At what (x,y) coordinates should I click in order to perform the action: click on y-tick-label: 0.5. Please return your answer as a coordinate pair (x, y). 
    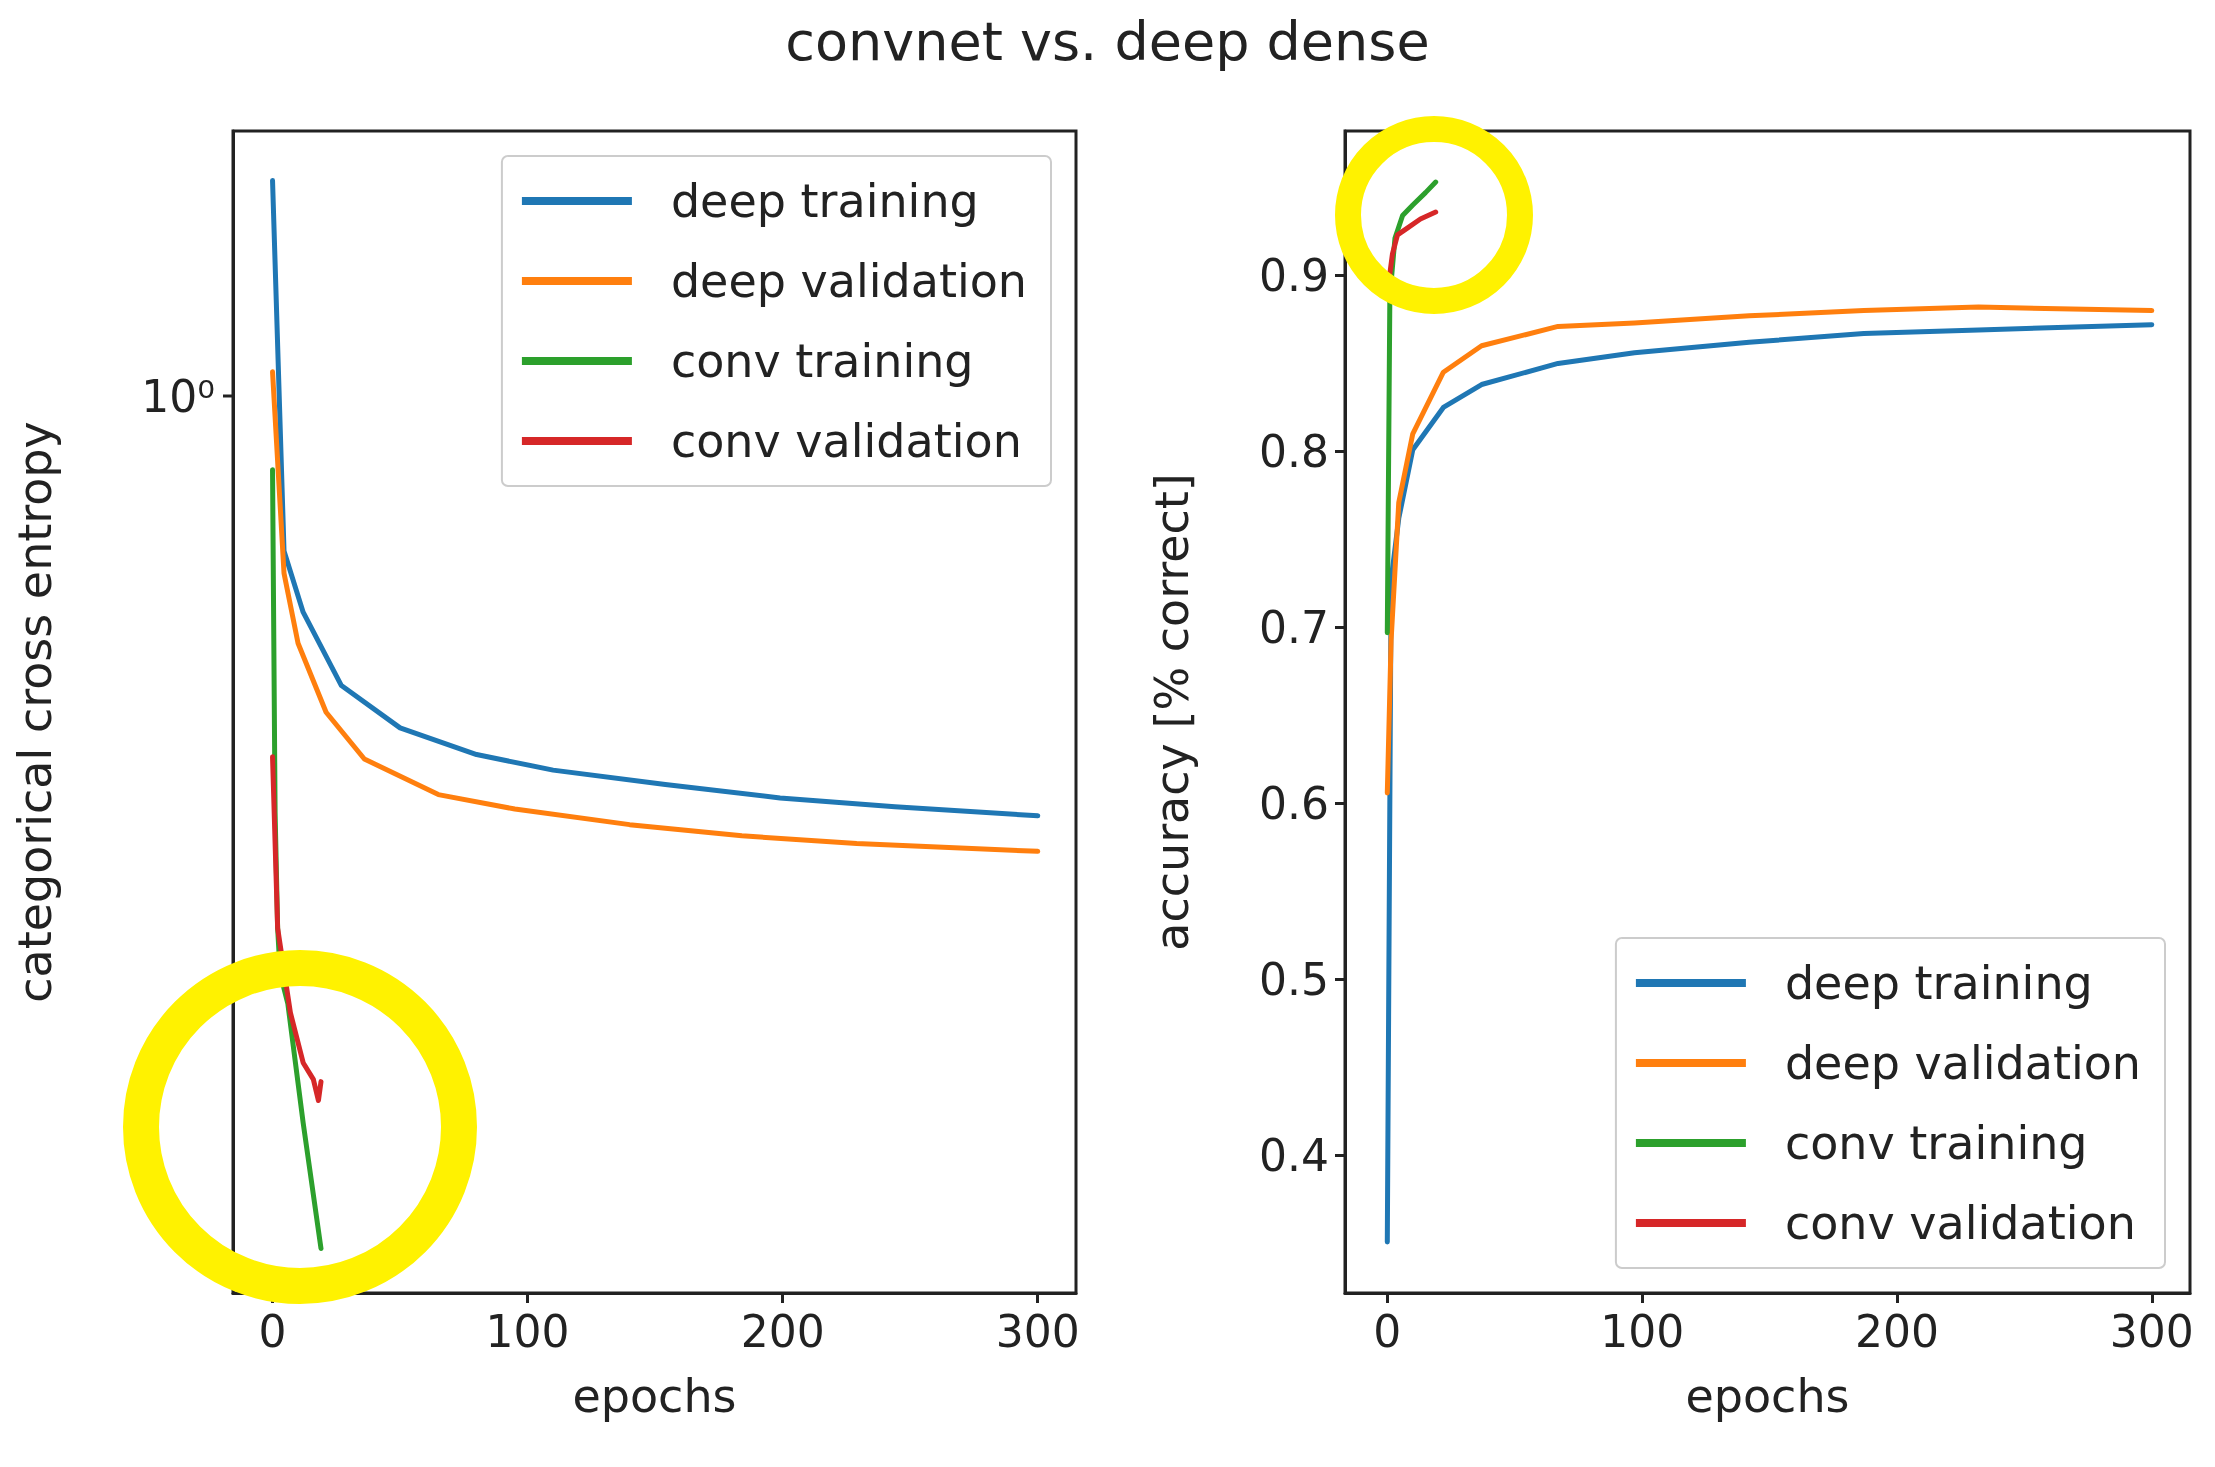
    Looking at the image, I should click on (1294, 980).